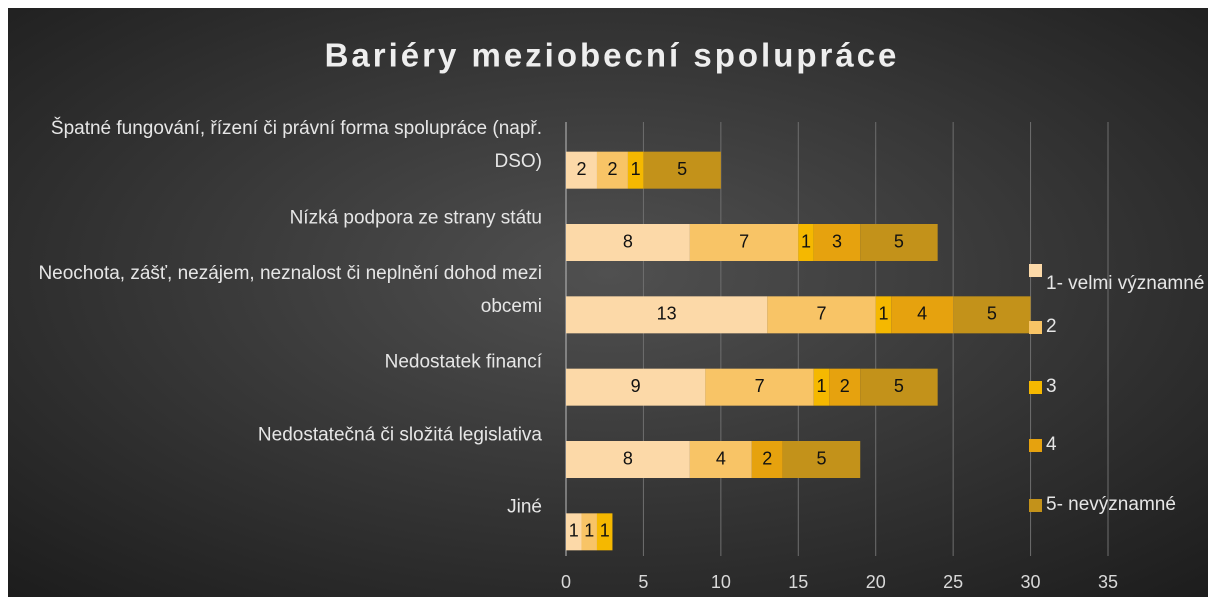 This screenshot has height=597, width=1208. Describe the element at coordinates (643, 582) in the screenshot. I see `x-tick-label: 5` at that location.